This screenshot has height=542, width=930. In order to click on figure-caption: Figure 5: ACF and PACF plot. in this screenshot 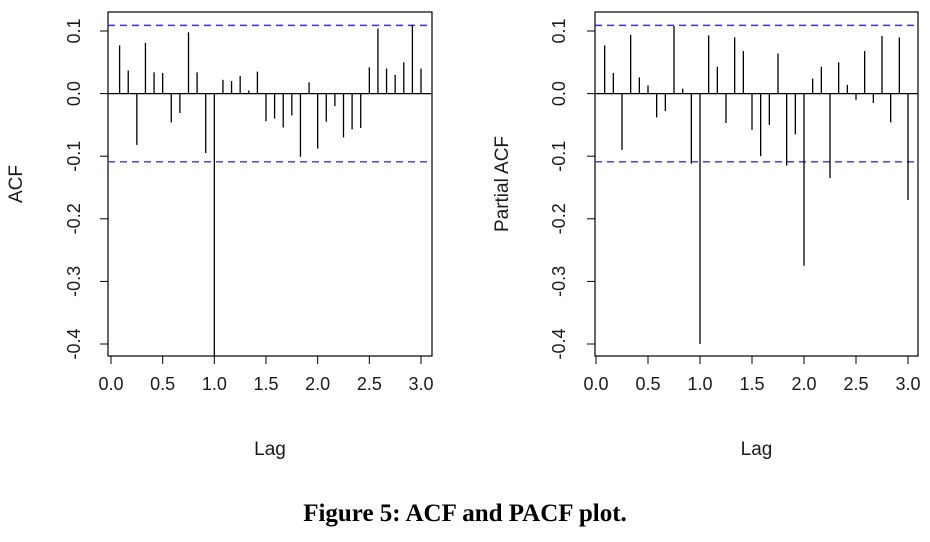, I will do `click(465, 513)`.